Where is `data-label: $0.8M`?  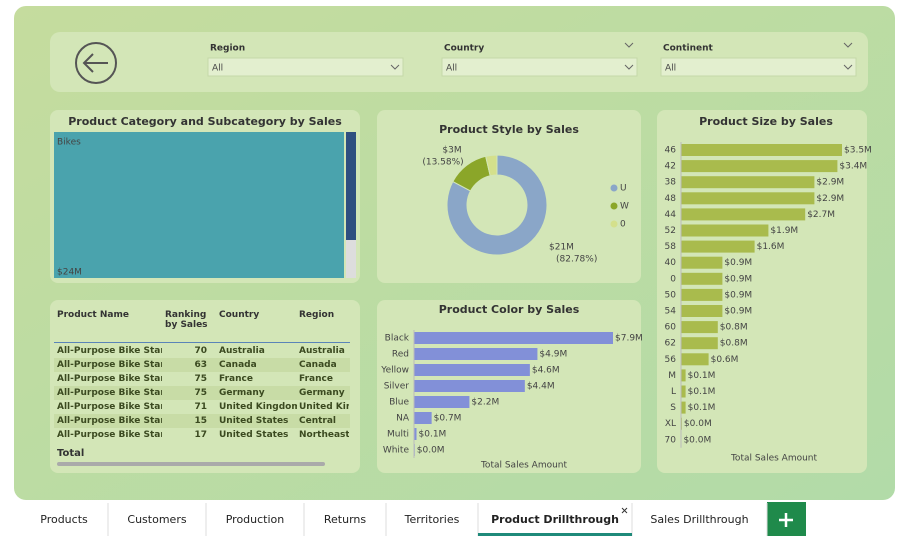
data-label: $0.8M is located at coordinates (734, 328).